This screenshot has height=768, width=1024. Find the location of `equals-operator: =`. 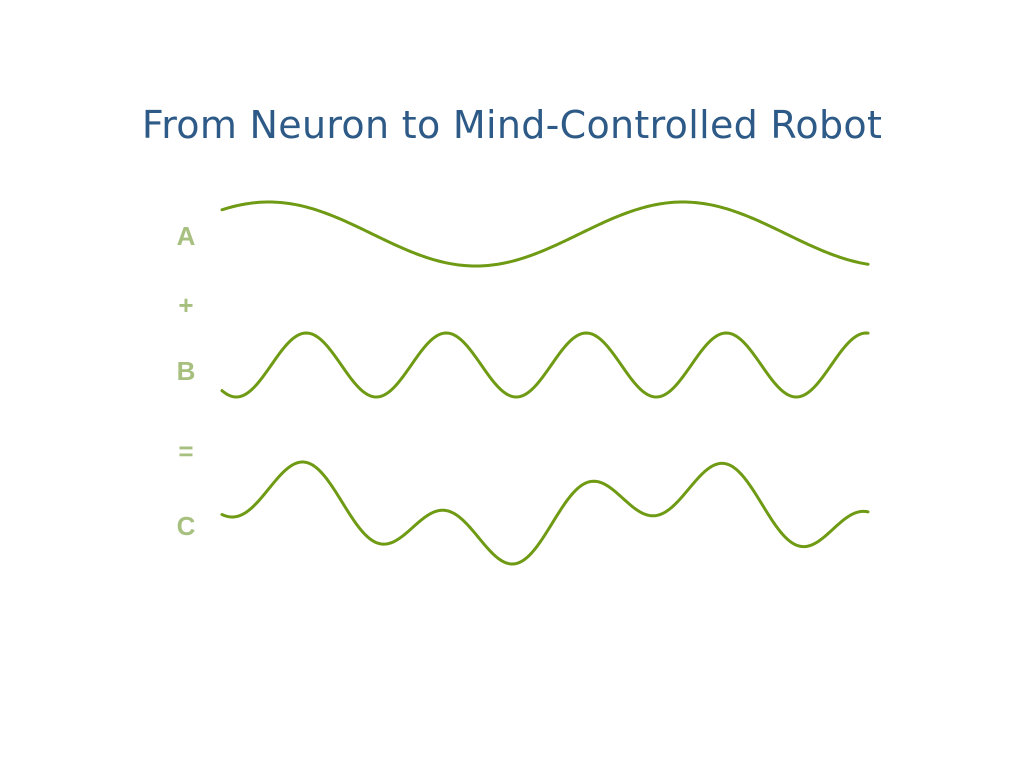

equals-operator: = is located at coordinates (186, 451).